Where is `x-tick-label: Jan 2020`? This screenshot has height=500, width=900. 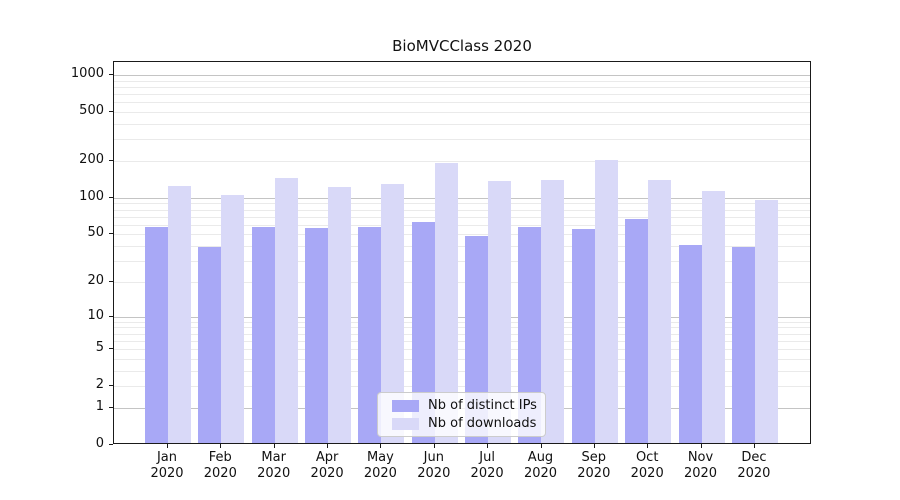
x-tick-label: Jan 2020 is located at coordinates (167, 466).